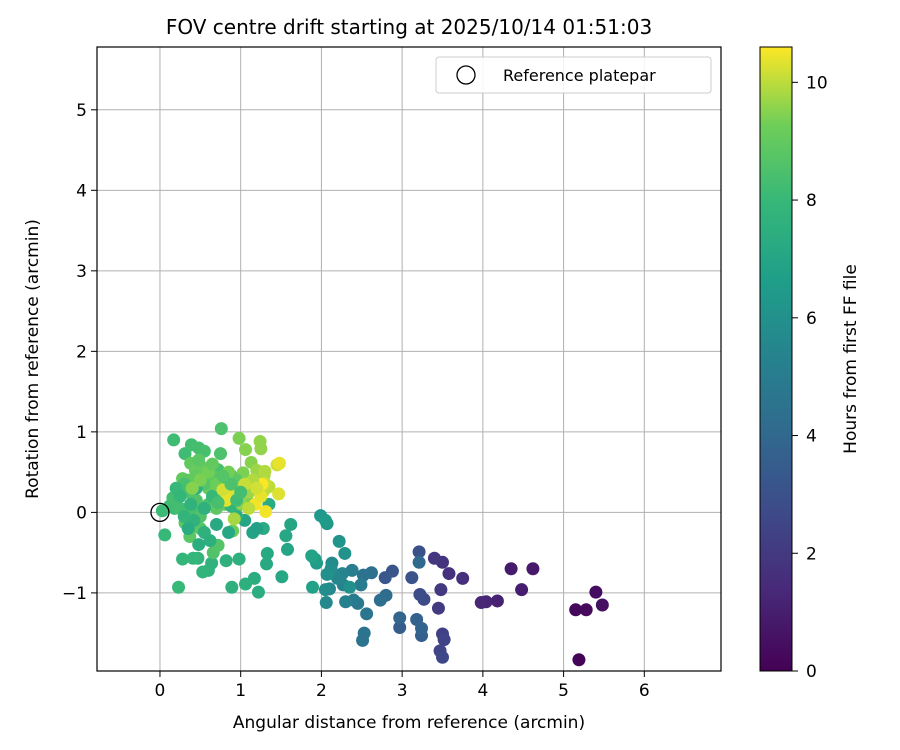 This screenshot has height=750, width=900. I want to click on x-tick-label: 3, so click(402, 691).